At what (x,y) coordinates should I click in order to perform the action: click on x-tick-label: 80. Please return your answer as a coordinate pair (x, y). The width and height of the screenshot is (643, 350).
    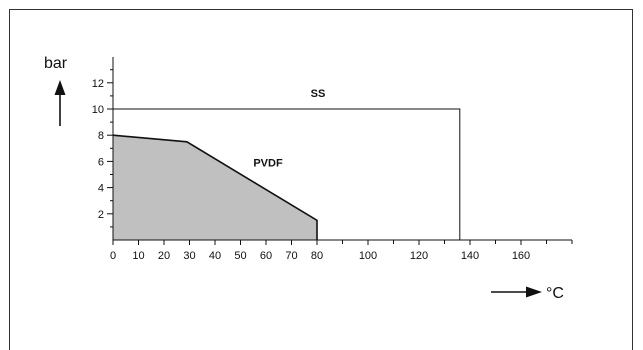
    Looking at the image, I should click on (317, 256).